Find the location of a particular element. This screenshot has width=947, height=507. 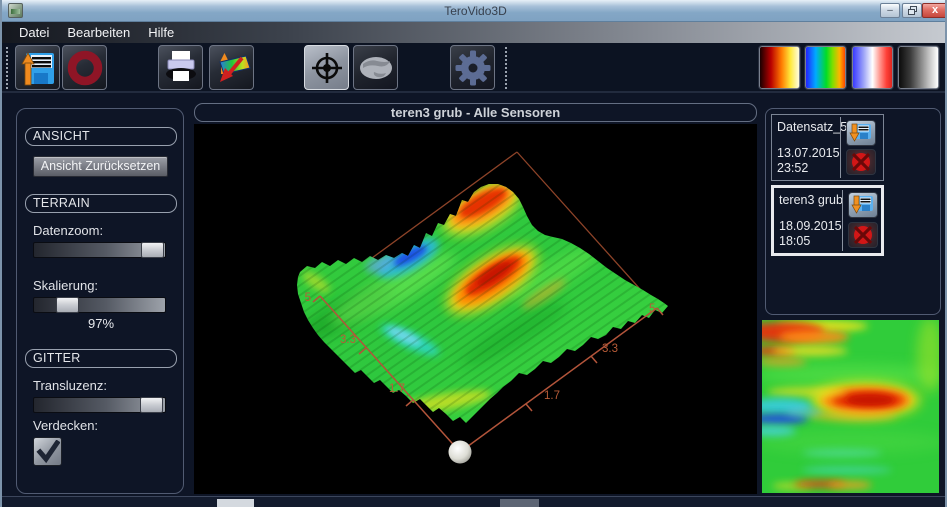

dataset-item-2-selected: teren3 grub 18.09.2015 18:05 is located at coordinates (827, 220).